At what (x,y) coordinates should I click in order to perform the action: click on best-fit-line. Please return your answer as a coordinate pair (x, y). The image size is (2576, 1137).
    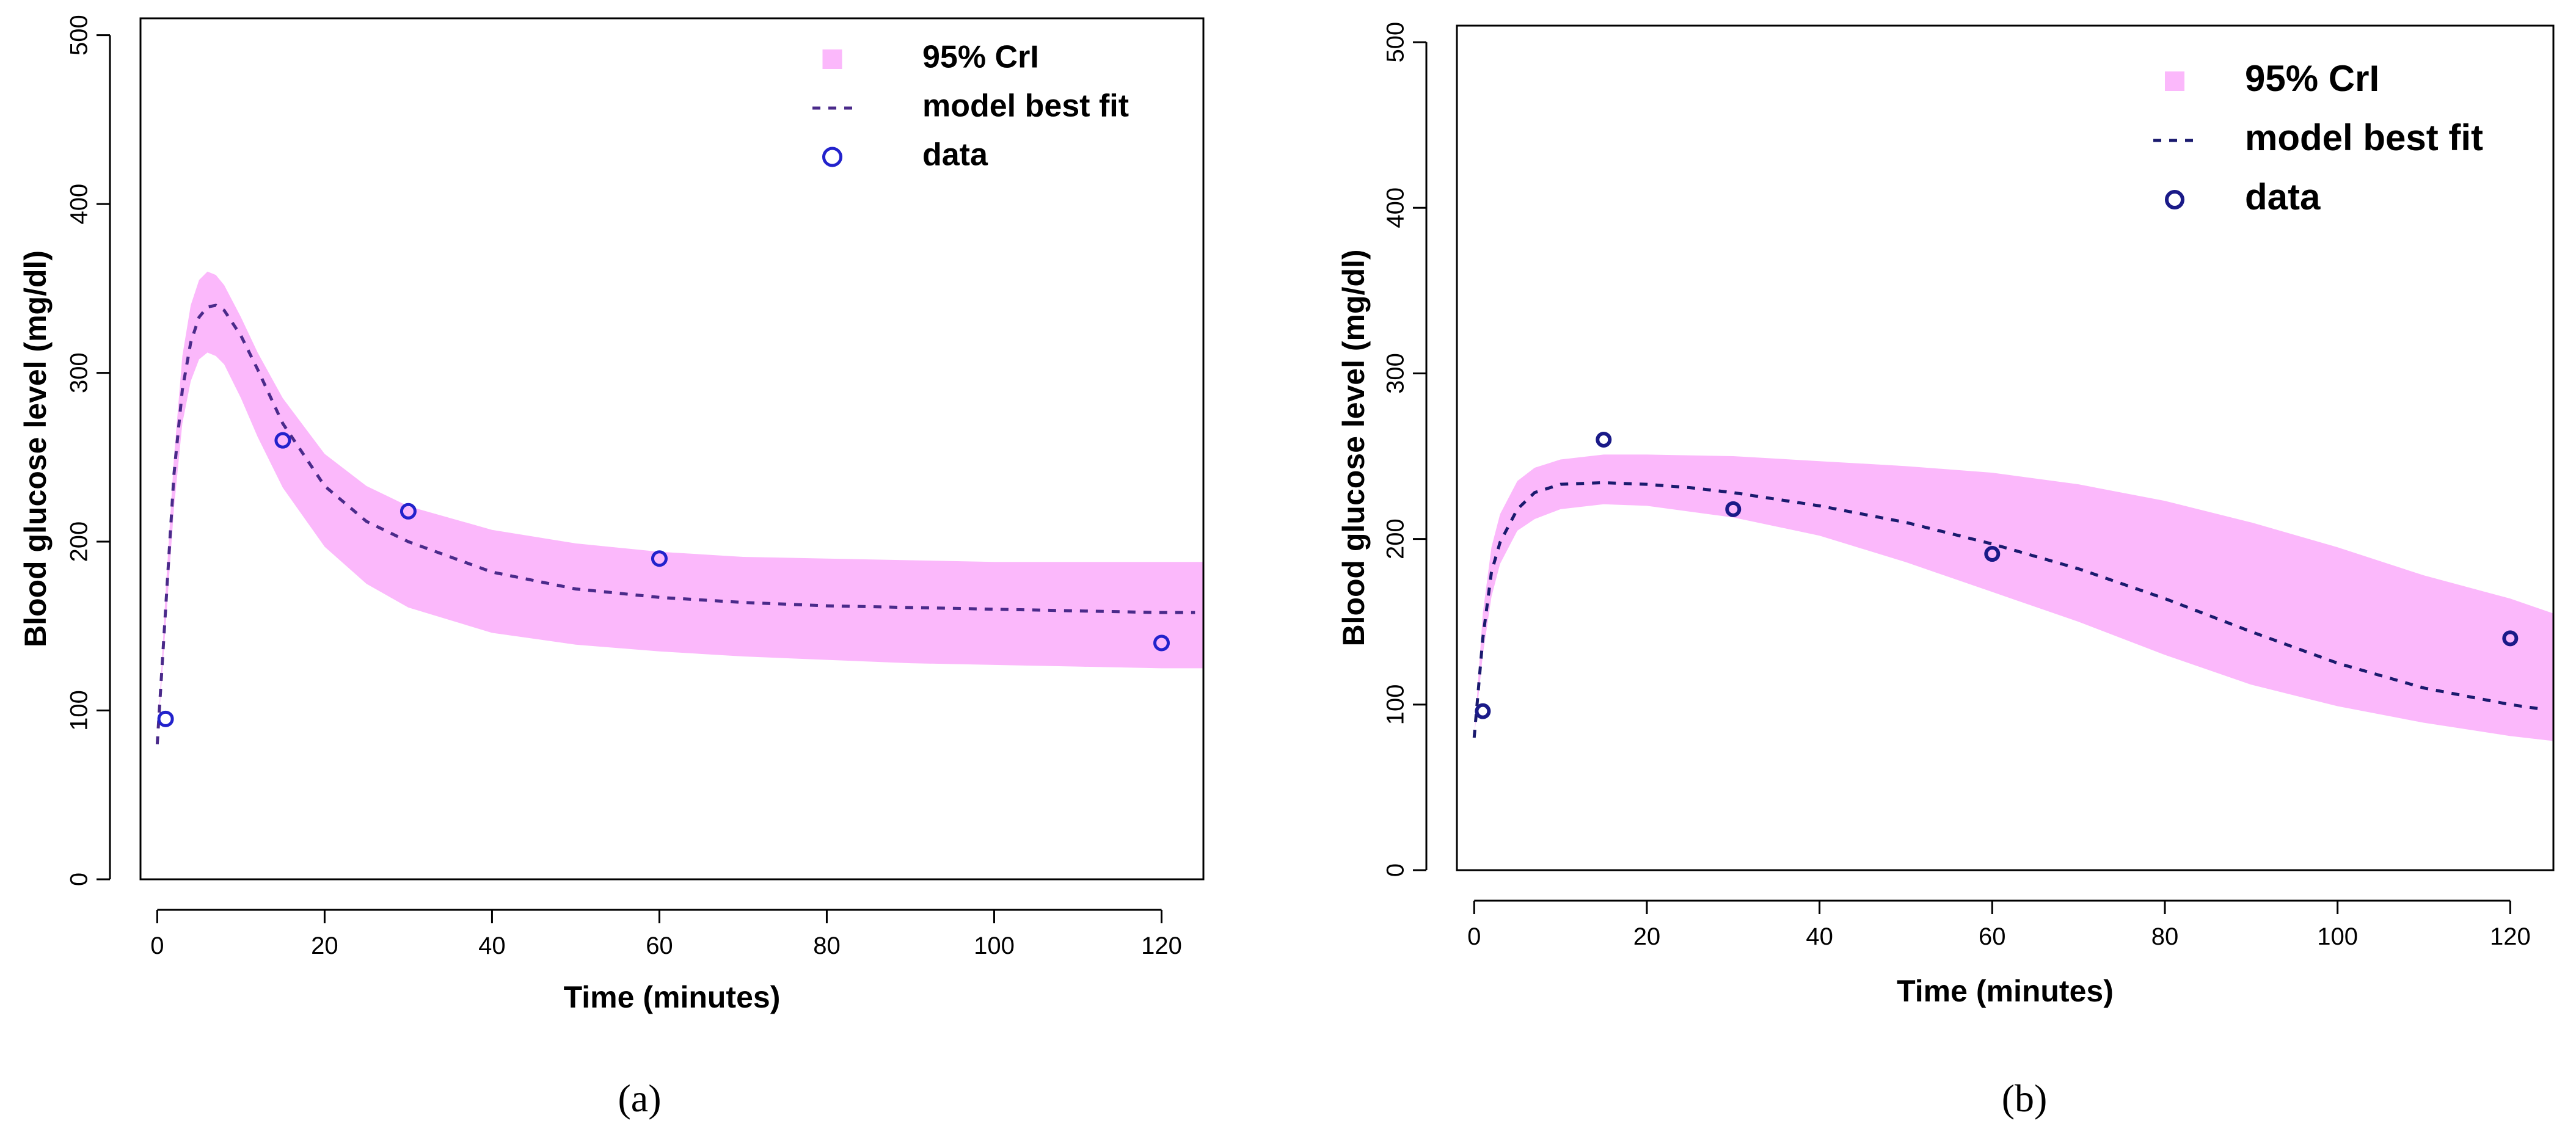
    Looking at the image, I should click on (2008, 609).